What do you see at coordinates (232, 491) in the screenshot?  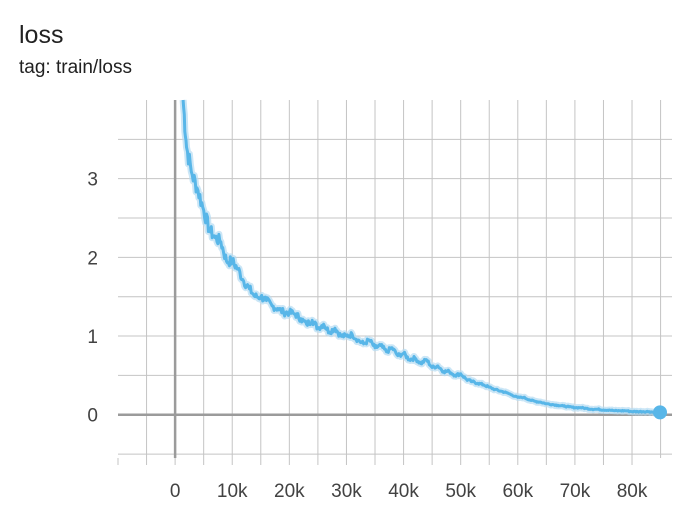 I see `x-tick-label: 10k` at bounding box center [232, 491].